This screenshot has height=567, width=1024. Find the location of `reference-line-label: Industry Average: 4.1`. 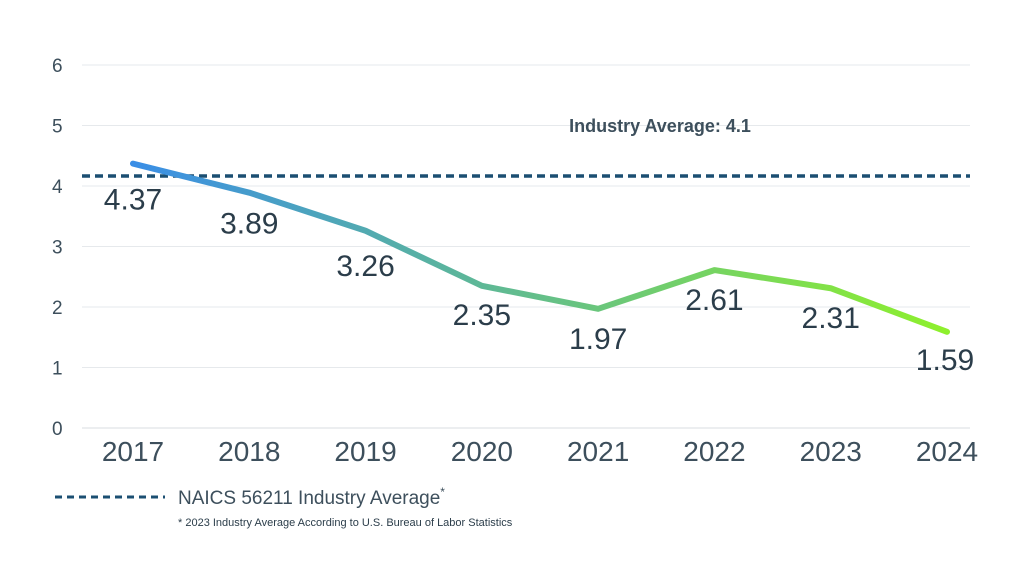

reference-line-label: Industry Average: 4.1 is located at coordinates (660, 126).